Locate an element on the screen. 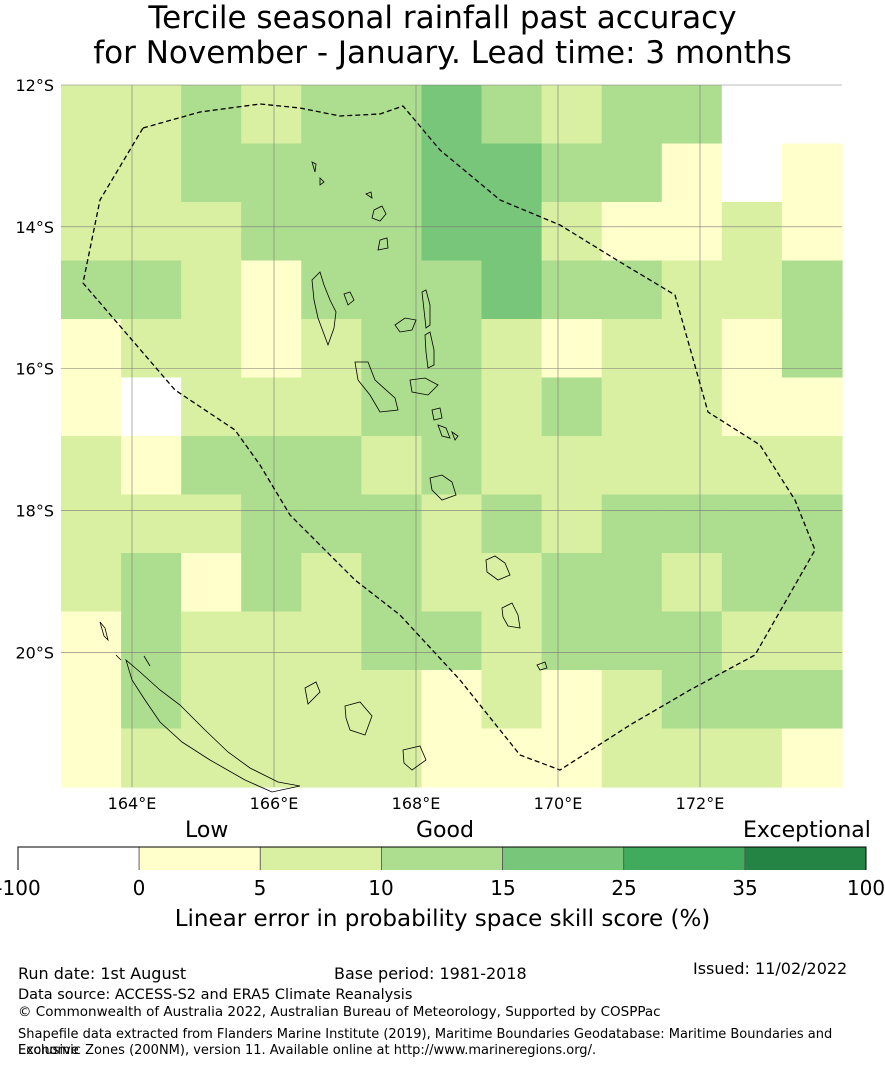 This screenshot has width=885, height=1065. colorbar-tick: 25 is located at coordinates (624, 888).